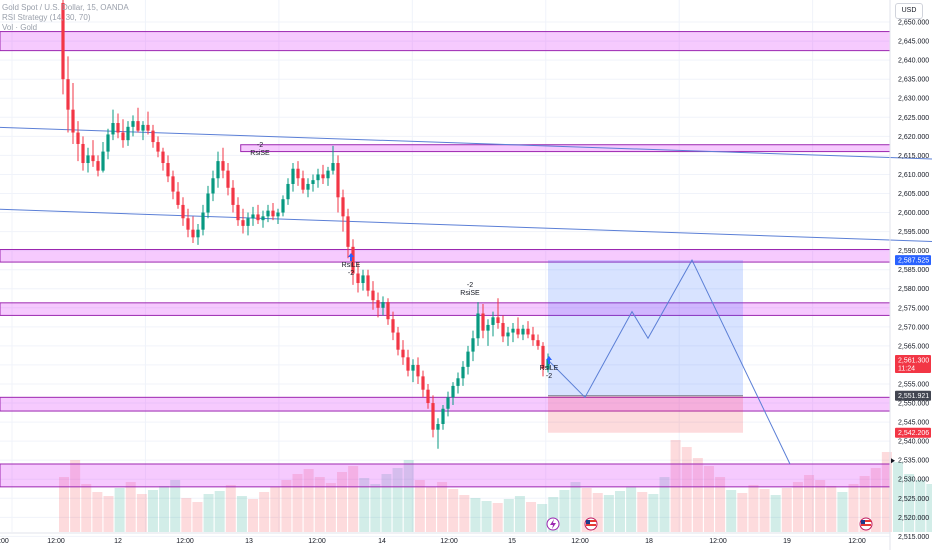 This screenshot has height=550, width=932. I want to click on price-tick: 2,615.000, so click(913, 156).